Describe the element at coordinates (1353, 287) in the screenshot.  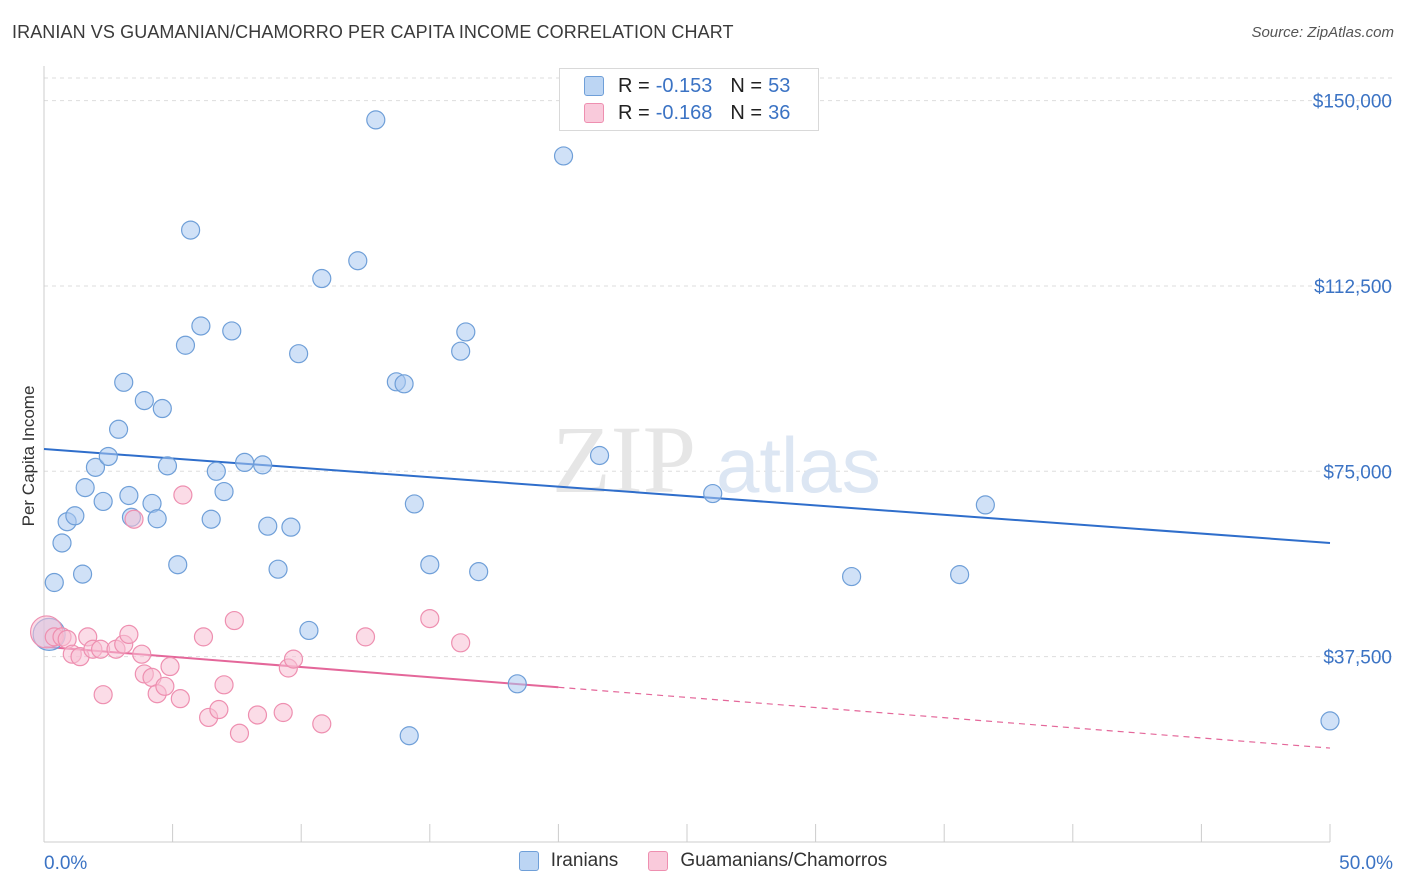
I see `y-tick-label: $112,500` at that location.